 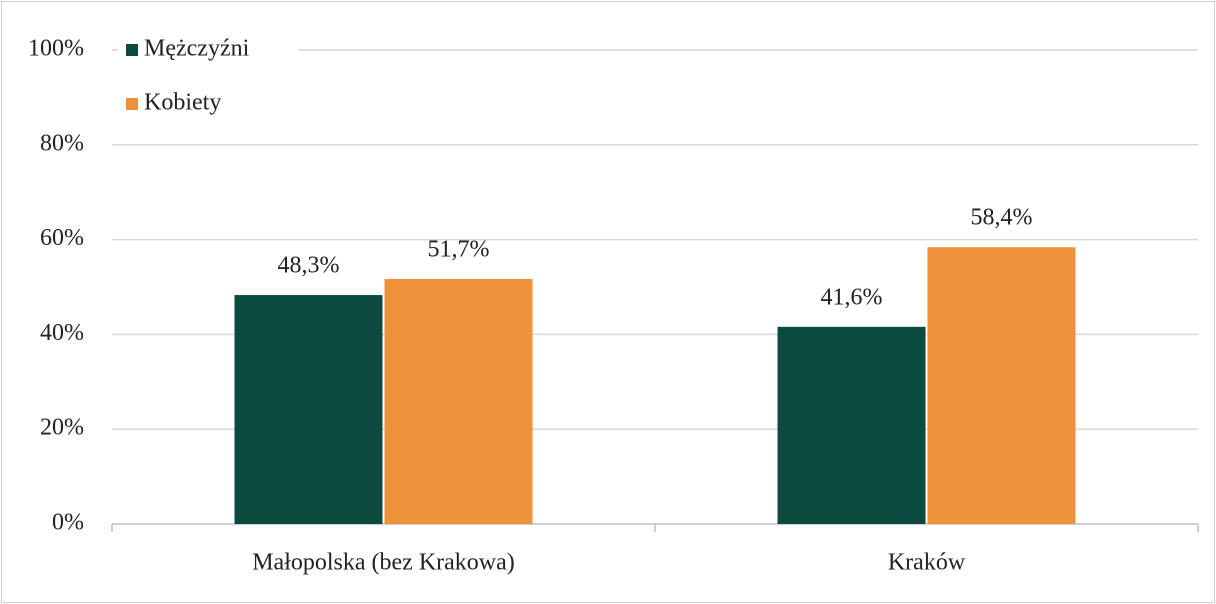 What do you see at coordinates (56, 49) in the screenshot?
I see `y-tick-label: 100%` at bounding box center [56, 49].